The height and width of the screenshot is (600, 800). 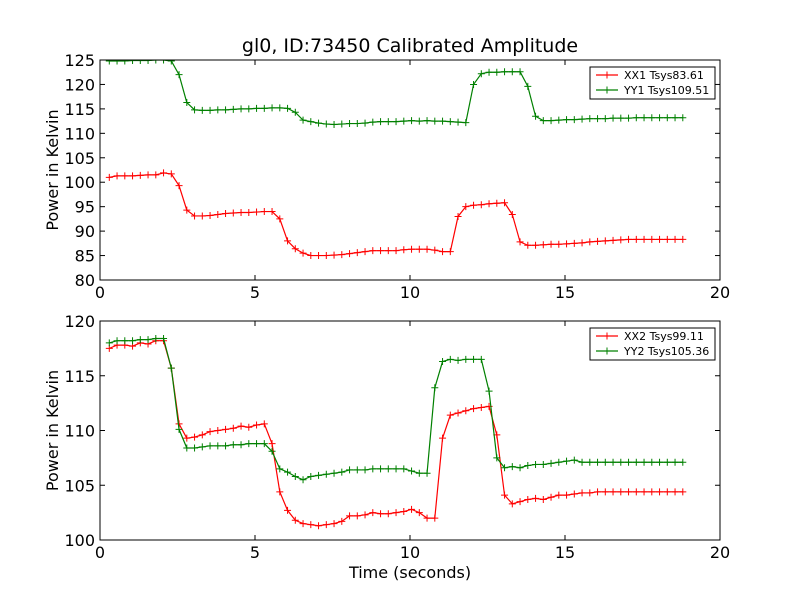 What do you see at coordinates (52, 169) in the screenshot?
I see `top-chart-ylabel: Power in Kelvin` at bounding box center [52, 169].